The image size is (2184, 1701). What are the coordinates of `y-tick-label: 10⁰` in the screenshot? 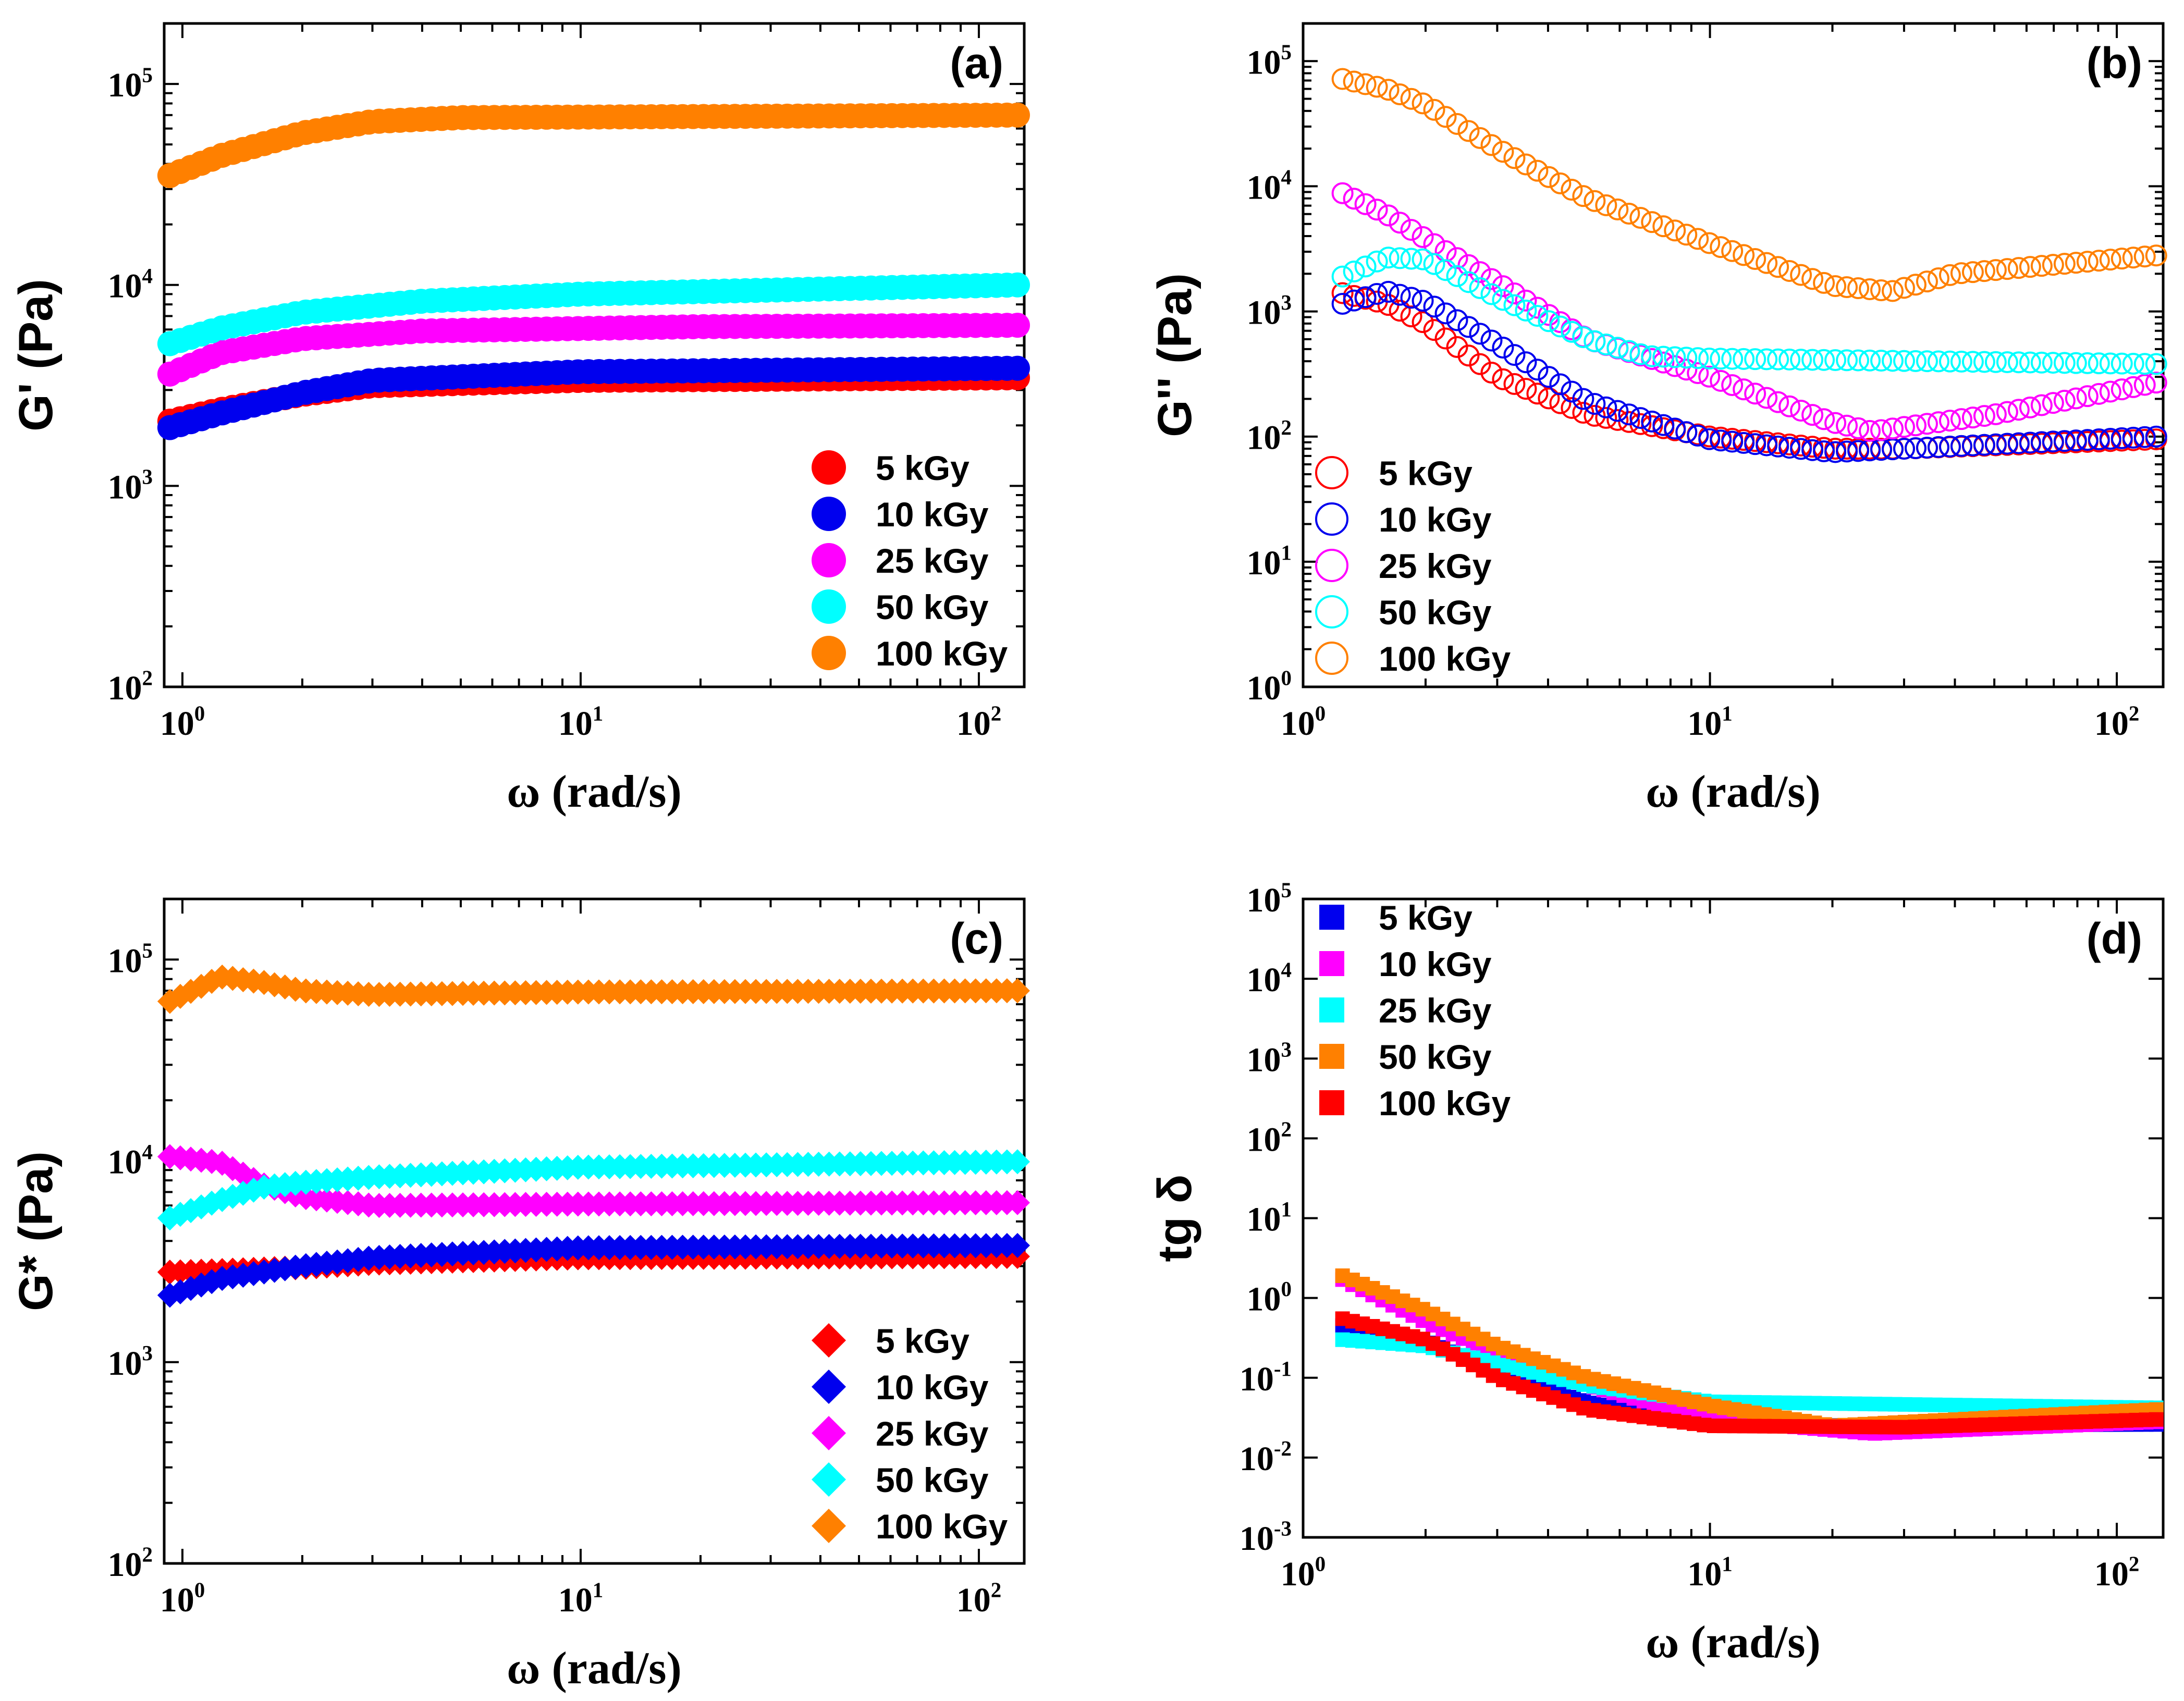 It's located at (1269, 1297).